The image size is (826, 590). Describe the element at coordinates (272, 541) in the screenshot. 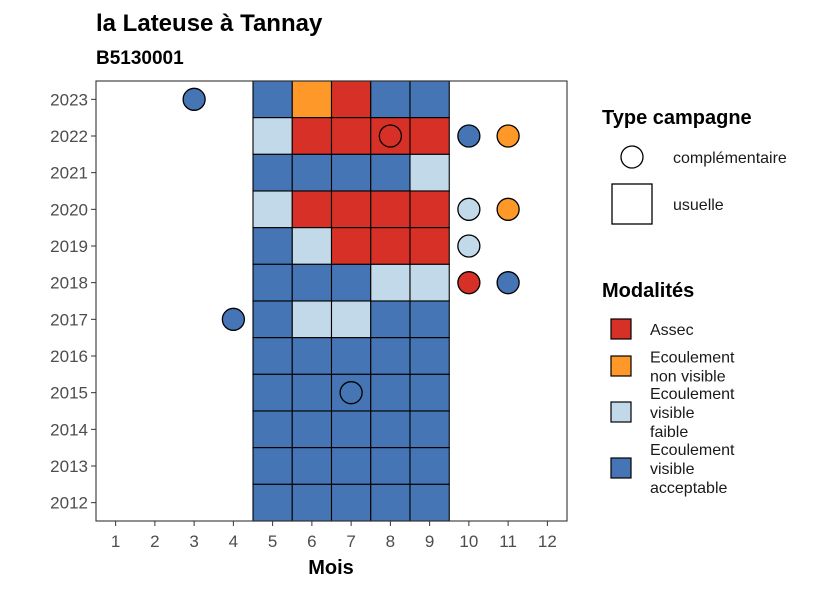

I see `x-tick-label-5: 5` at that location.